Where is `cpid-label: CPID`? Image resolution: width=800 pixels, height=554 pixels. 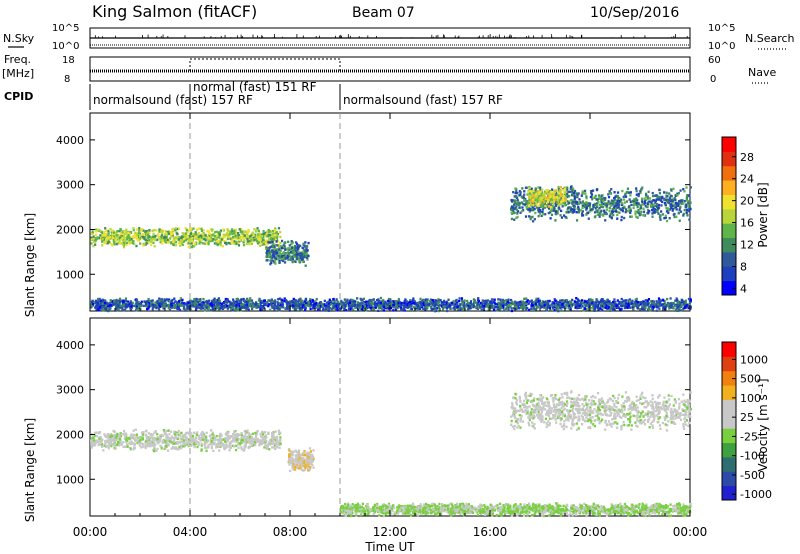 cpid-label: CPID is located at coordinates (18, 96).